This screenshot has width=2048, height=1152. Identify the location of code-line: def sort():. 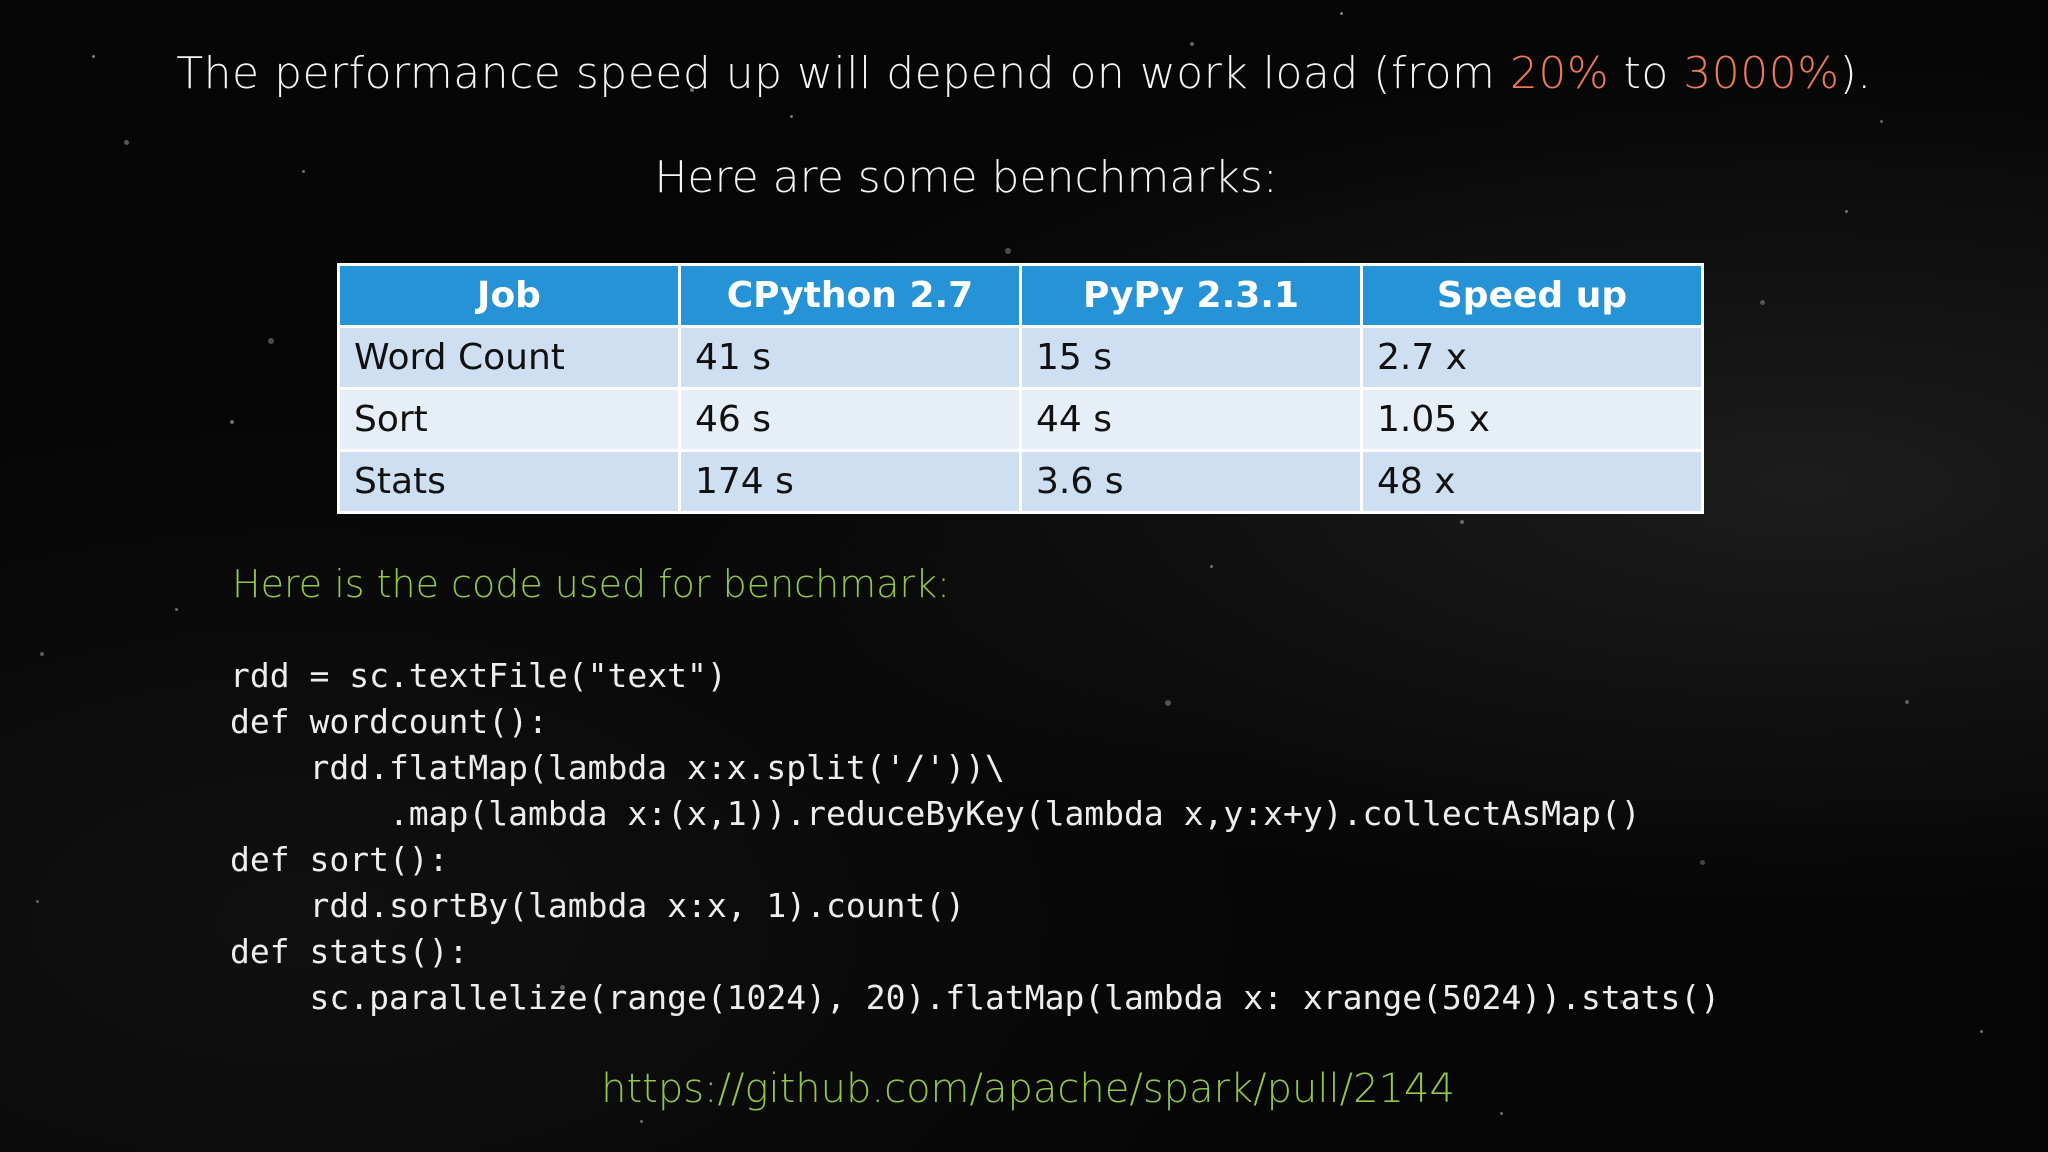
(339, 859).